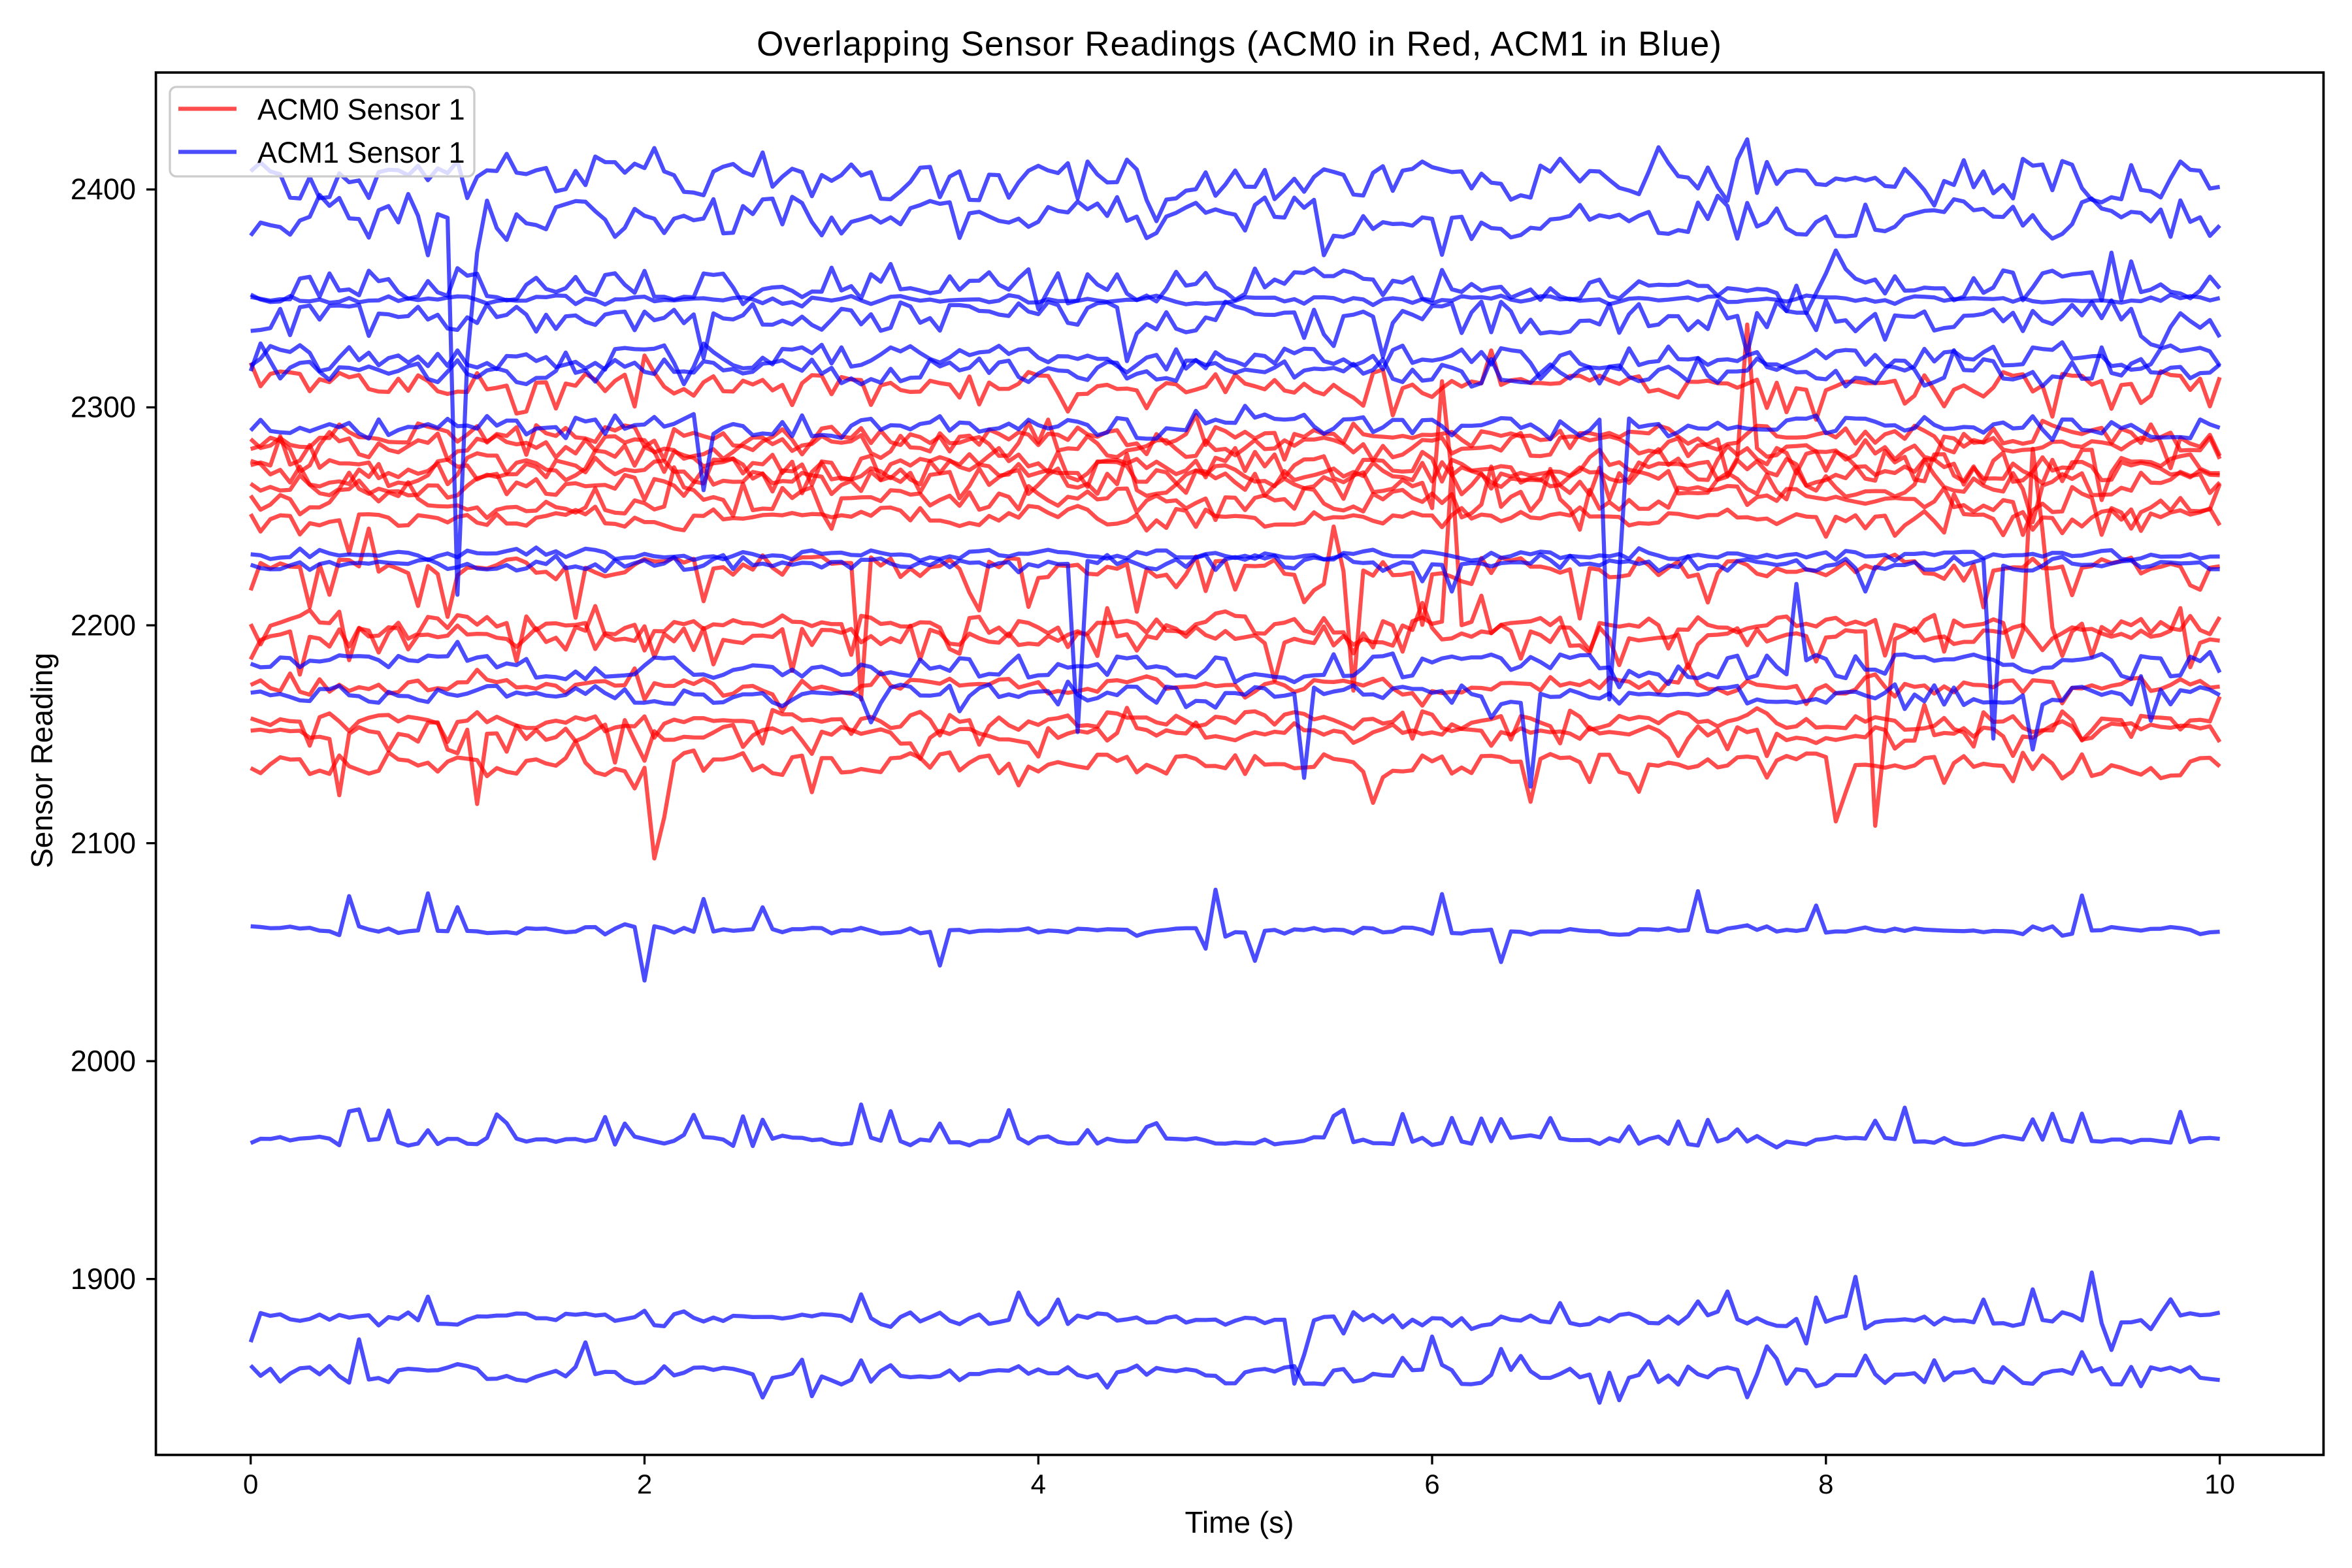 Image resolution: width=2352 pixels, height=1568 pixels. What do you see at coordinates (2219, 1484) in the screenshot?
I see `svg-text: 10` at bounding box center [2219, 1484].